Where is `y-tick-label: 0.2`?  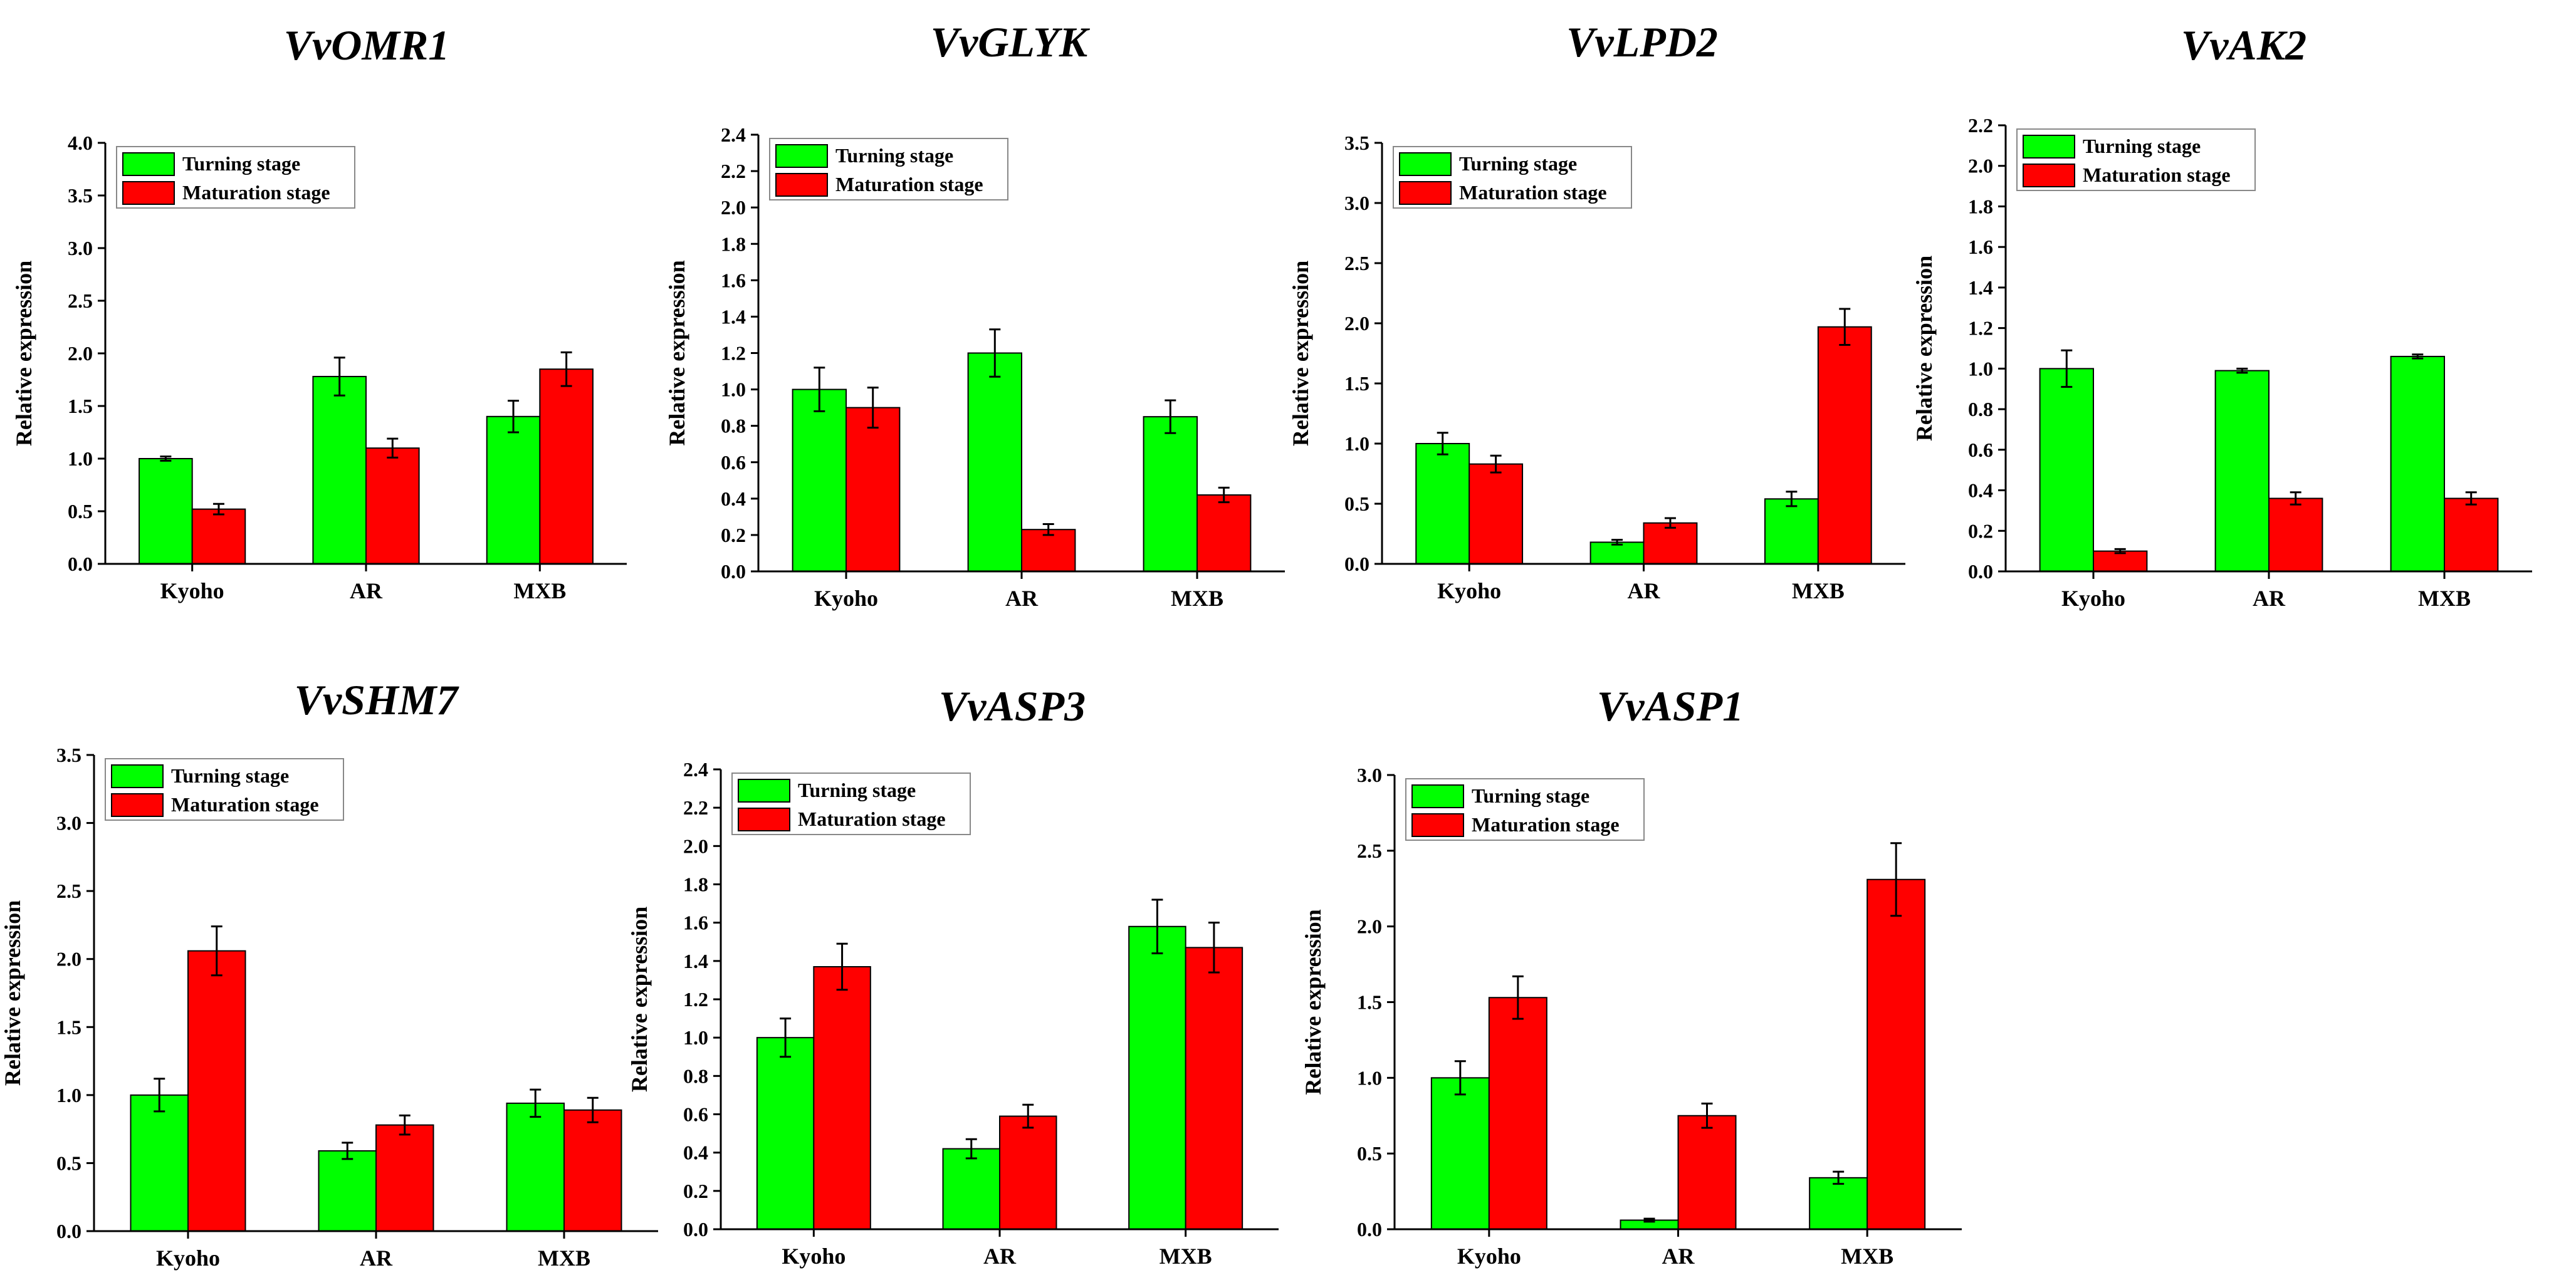
y-tick-label: 0.2 is located at coordinates (1980, 530).